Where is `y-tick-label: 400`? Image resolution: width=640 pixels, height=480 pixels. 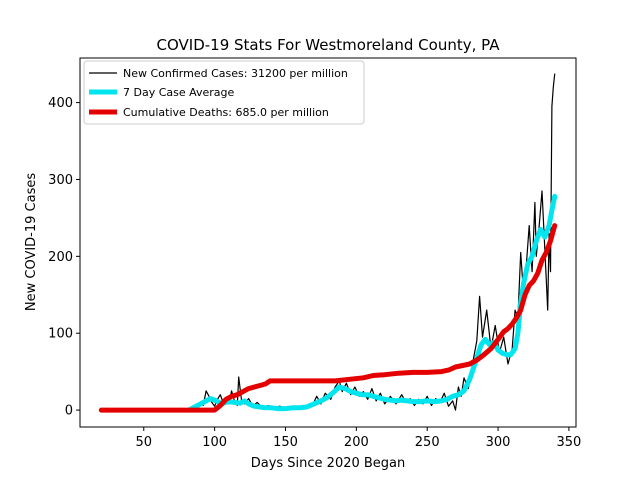
y-tick-label: 400 is located at coordinates (60, 103).